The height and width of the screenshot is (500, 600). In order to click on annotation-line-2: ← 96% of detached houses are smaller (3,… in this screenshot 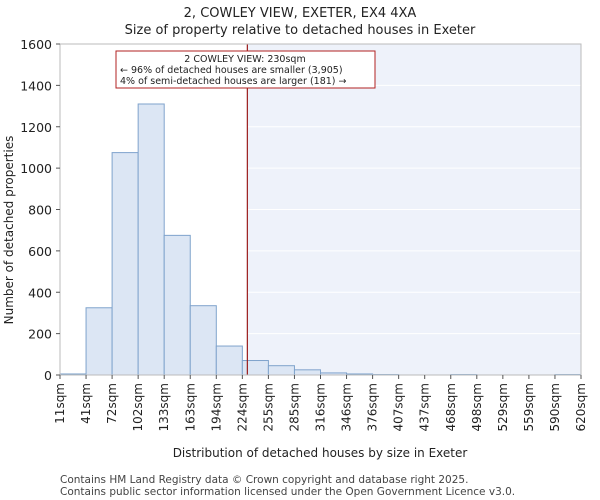, I will do `click(231, 70)`.